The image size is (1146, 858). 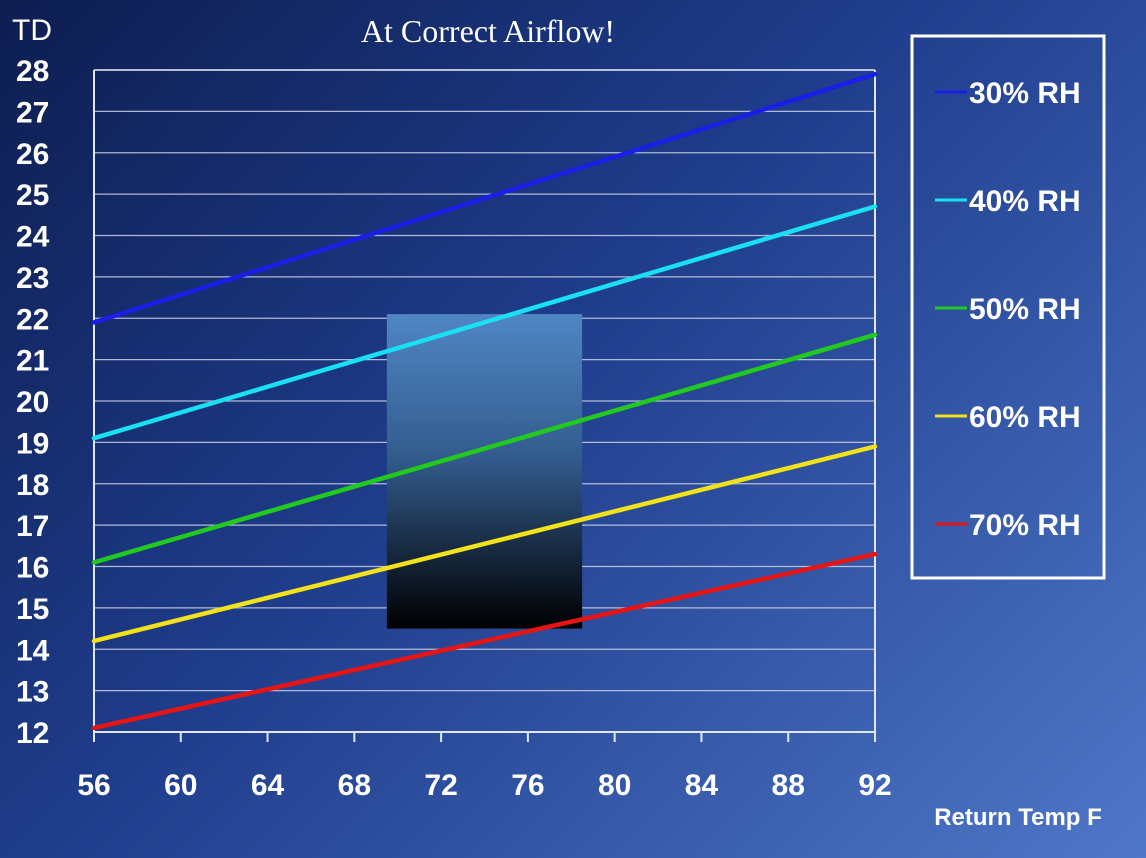 I want to click on y-tick-label: 13, so click(x=32, y=692).